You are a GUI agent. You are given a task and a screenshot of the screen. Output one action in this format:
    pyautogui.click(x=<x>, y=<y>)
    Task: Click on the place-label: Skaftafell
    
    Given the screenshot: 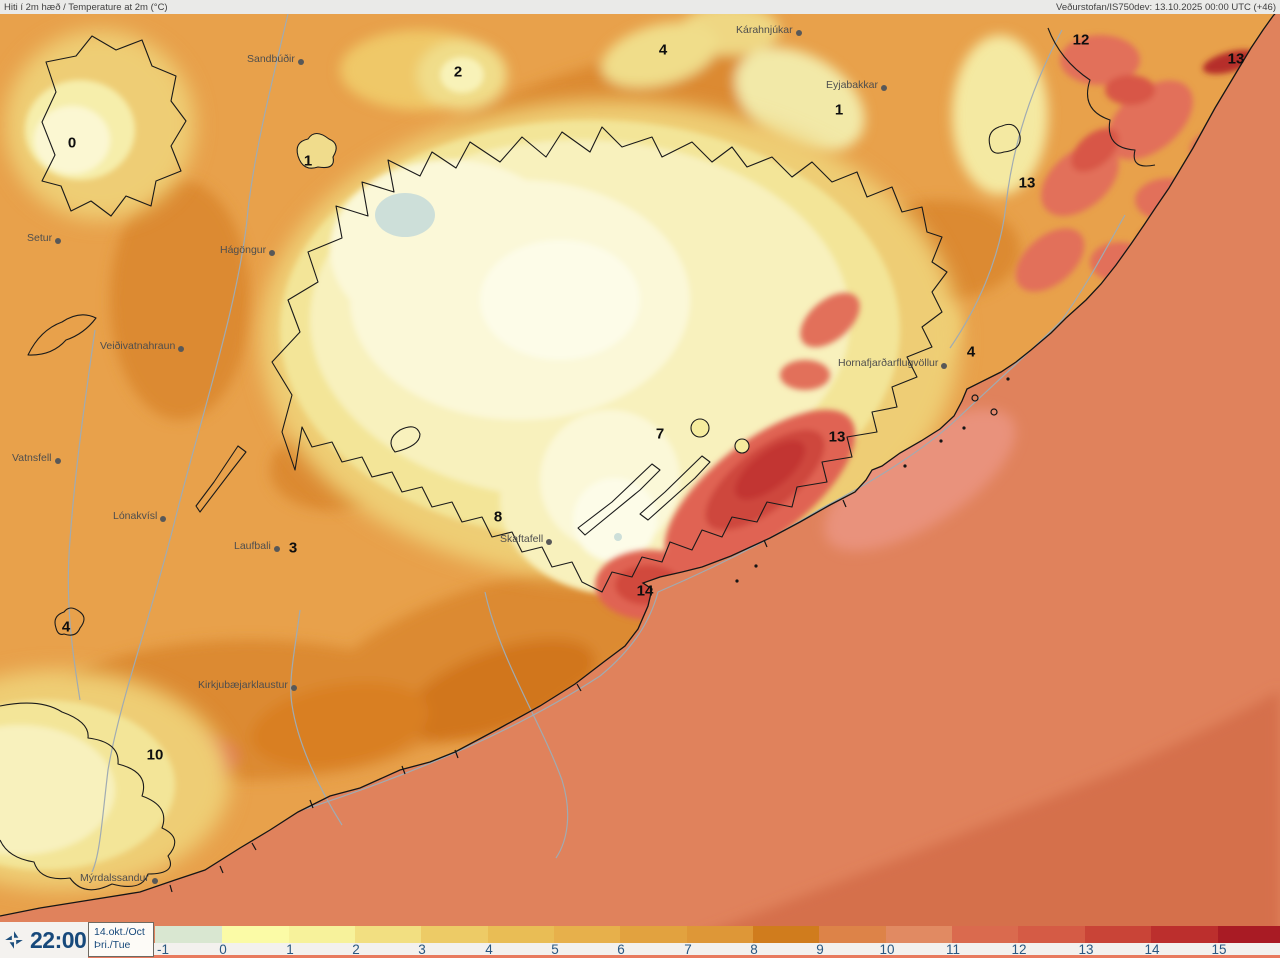 What is the action you would take?
    pyautogui.click(x=526, y=539)
    